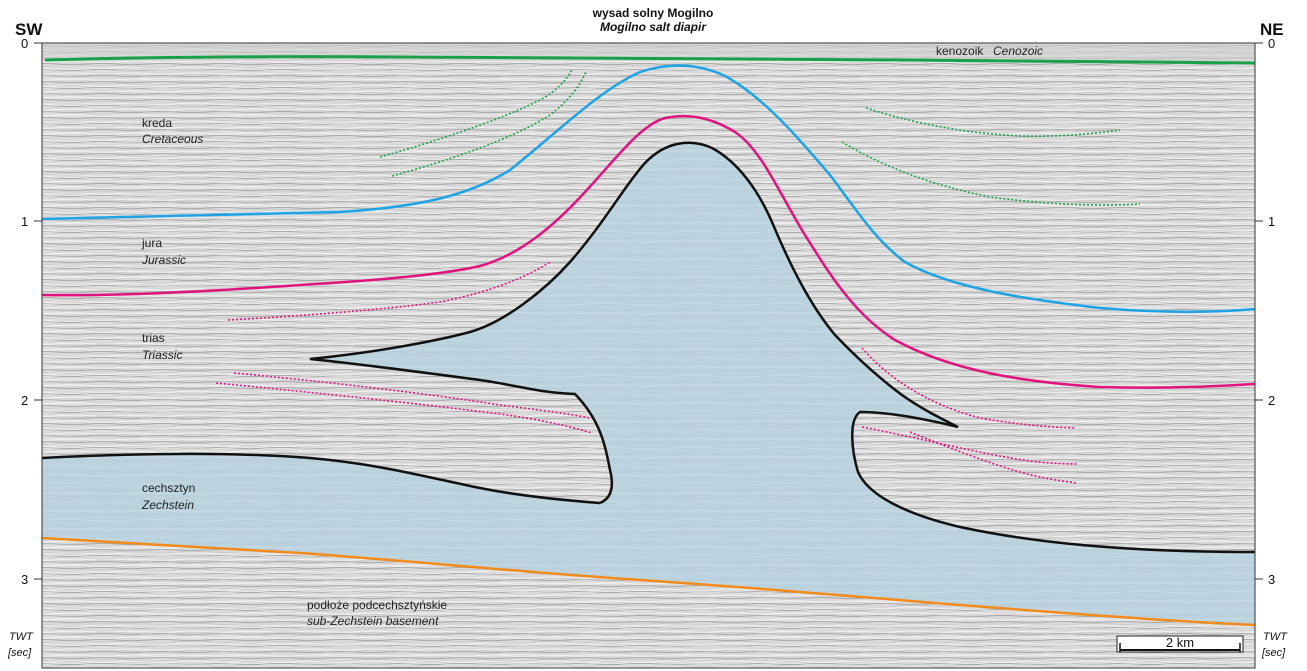  I want to click on jurassic-polish: jura, so click(151, 243).